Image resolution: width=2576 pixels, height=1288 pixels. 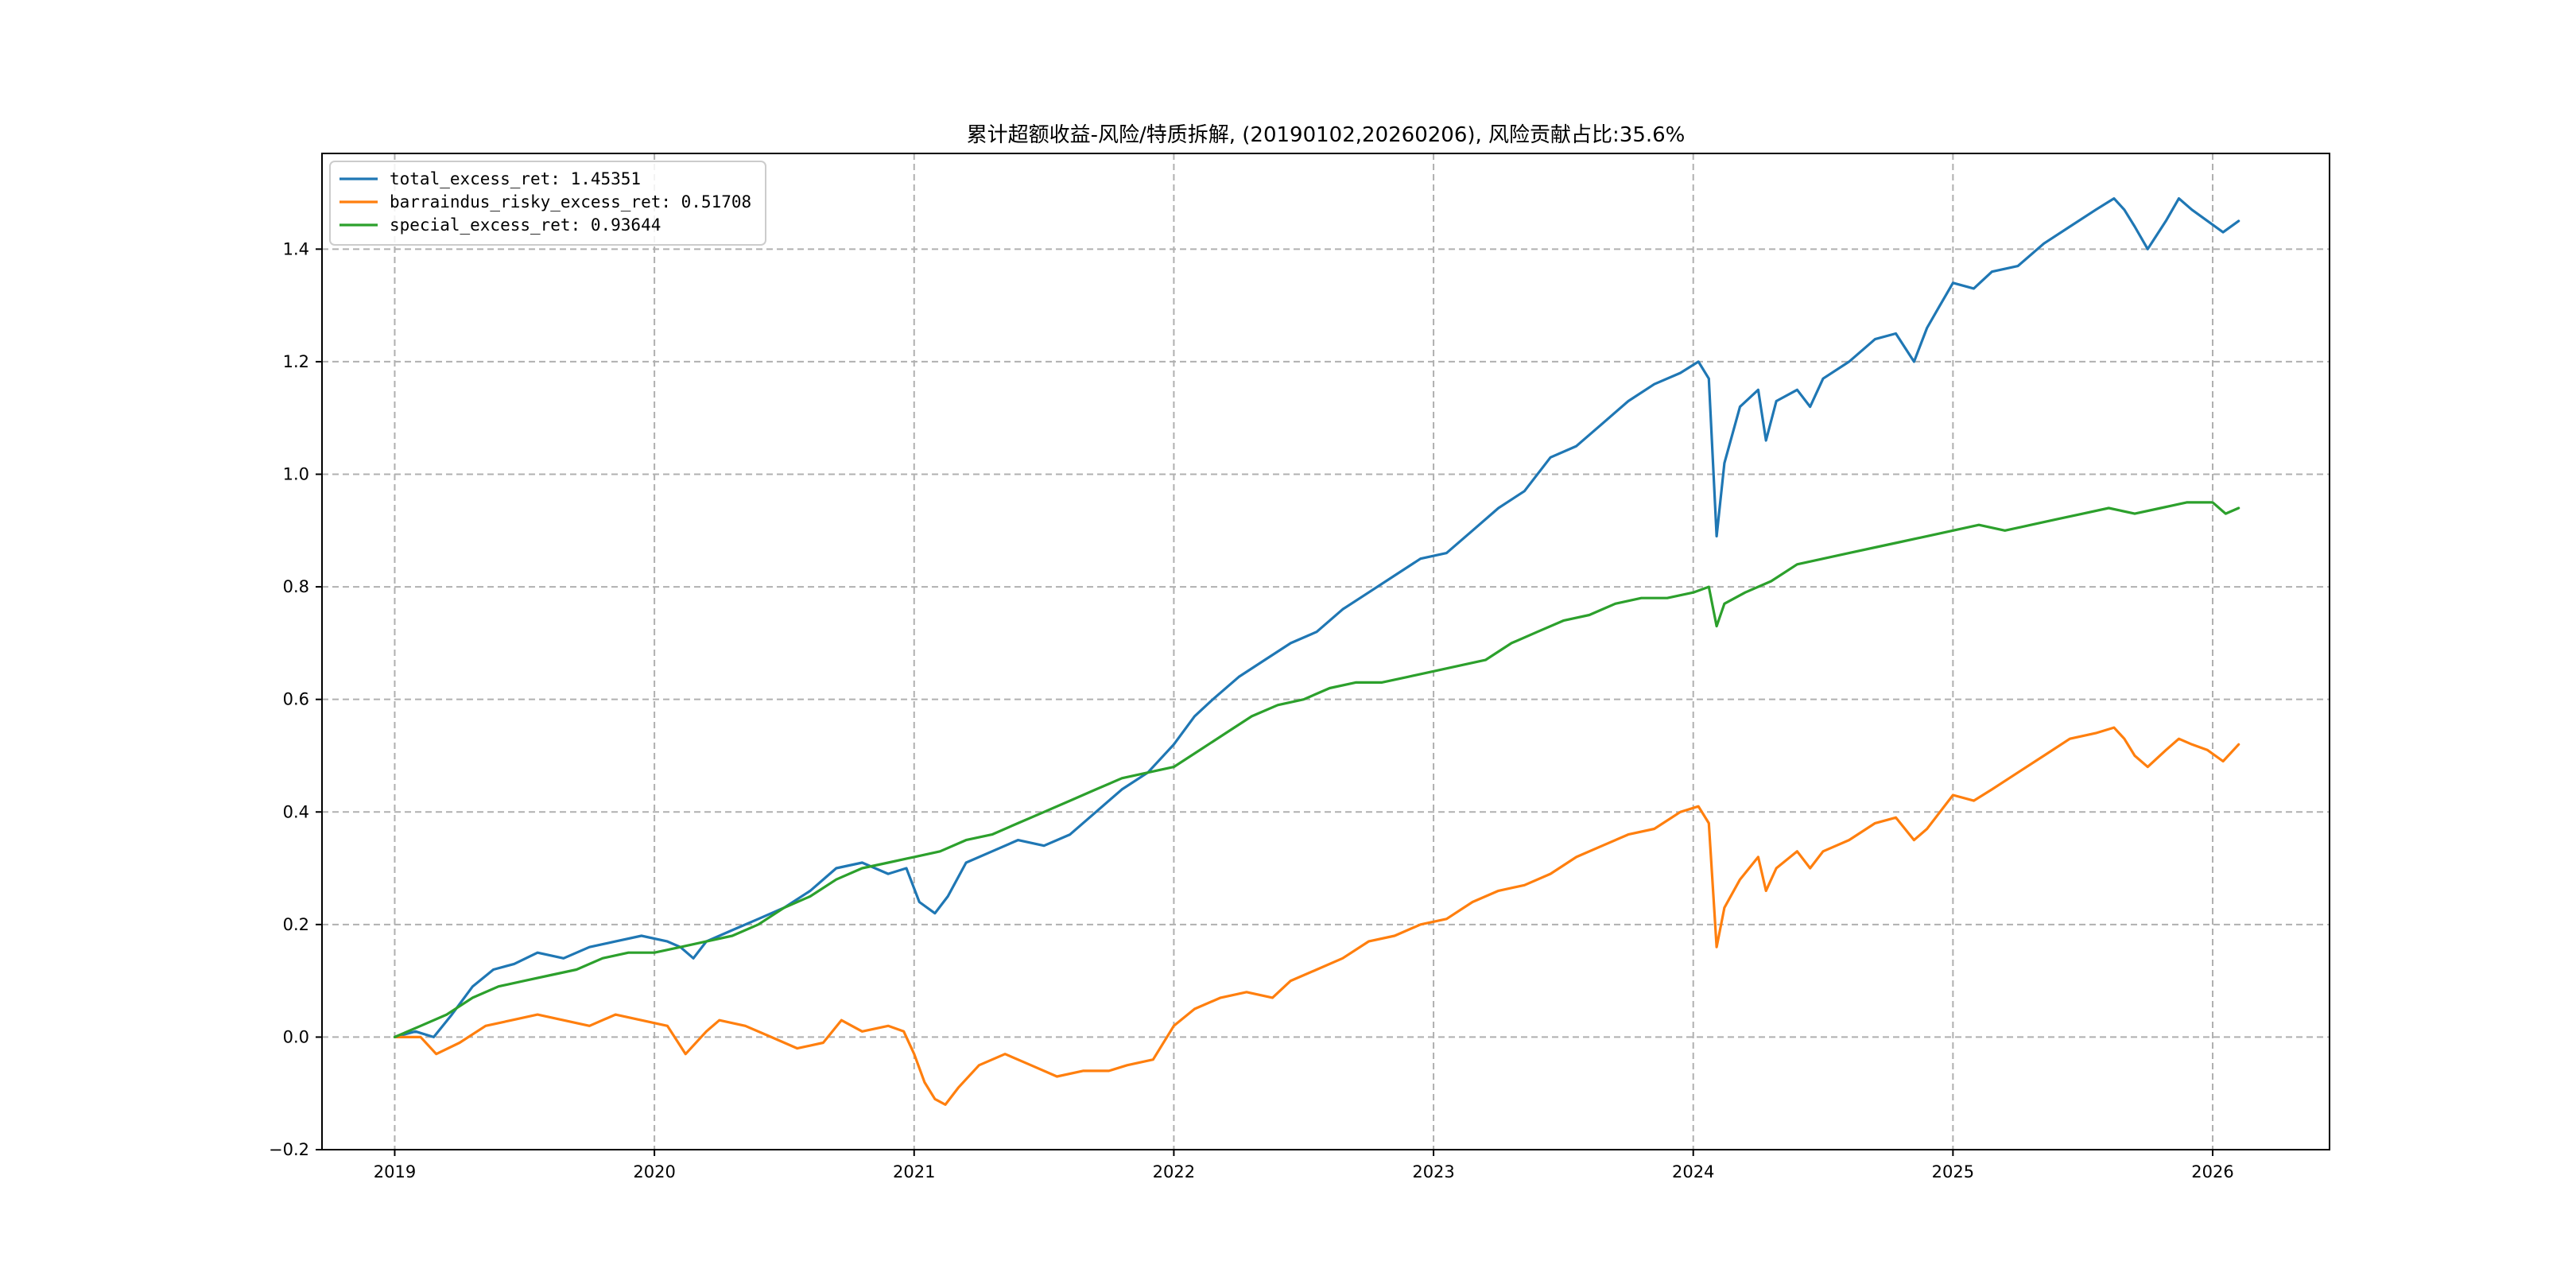 What do you see at coordinates (296, 362) in the screenshot?
I see `y-tick-label: 1.2` at bounding box center [296, 362].